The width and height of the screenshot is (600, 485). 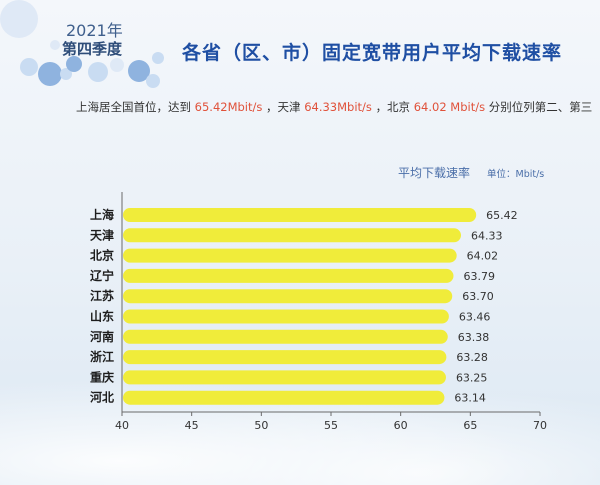 I want to click on value-label: 63.28, so click(x=472, y=357).